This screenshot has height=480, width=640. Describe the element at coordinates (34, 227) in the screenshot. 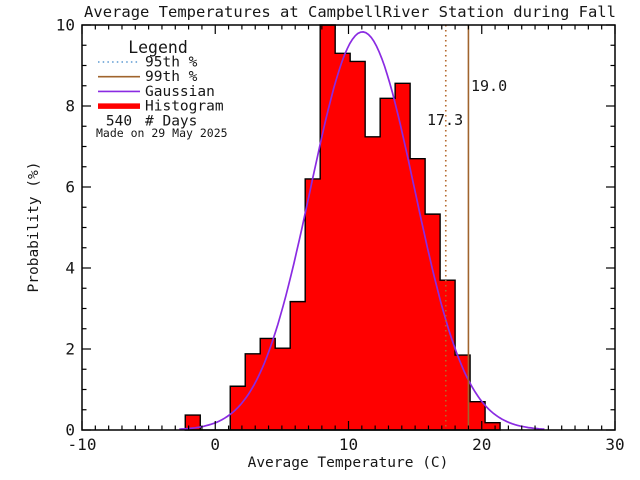

I see `y-axis-label: Probability (%)` at that location.